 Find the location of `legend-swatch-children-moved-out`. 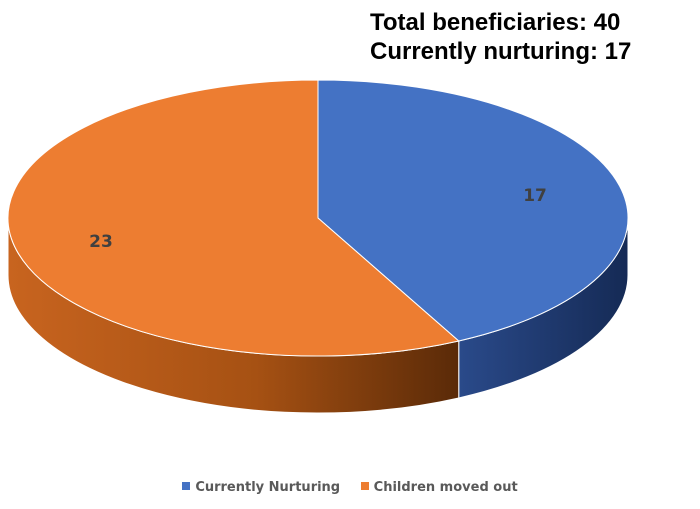

legend-swatch-children-moved-out is located at coordinates (364, 486).